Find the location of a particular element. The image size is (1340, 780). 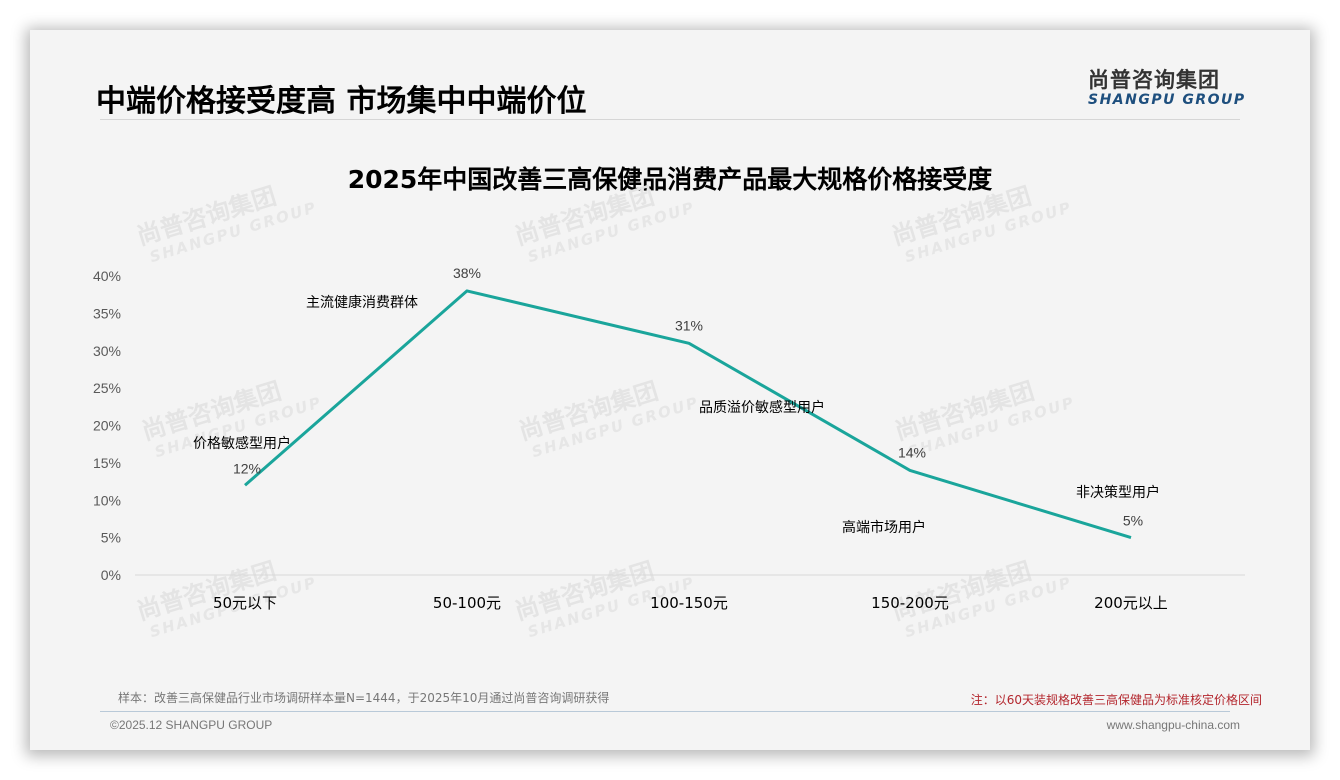

data-label: 31% is located at coordinates (689, 325).